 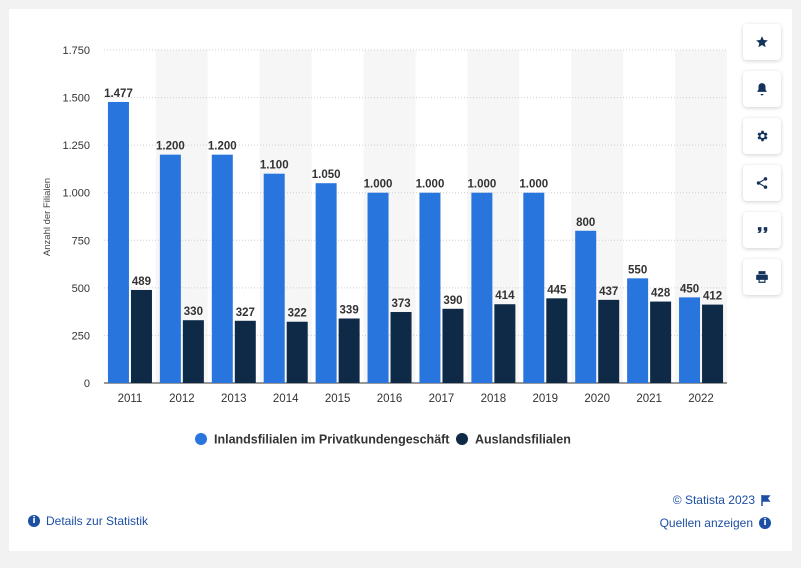 What do you see at coordinates (442, 399) in the screenshot?
I see `x-tick-label: 2017` at bounding box center [442, 399].